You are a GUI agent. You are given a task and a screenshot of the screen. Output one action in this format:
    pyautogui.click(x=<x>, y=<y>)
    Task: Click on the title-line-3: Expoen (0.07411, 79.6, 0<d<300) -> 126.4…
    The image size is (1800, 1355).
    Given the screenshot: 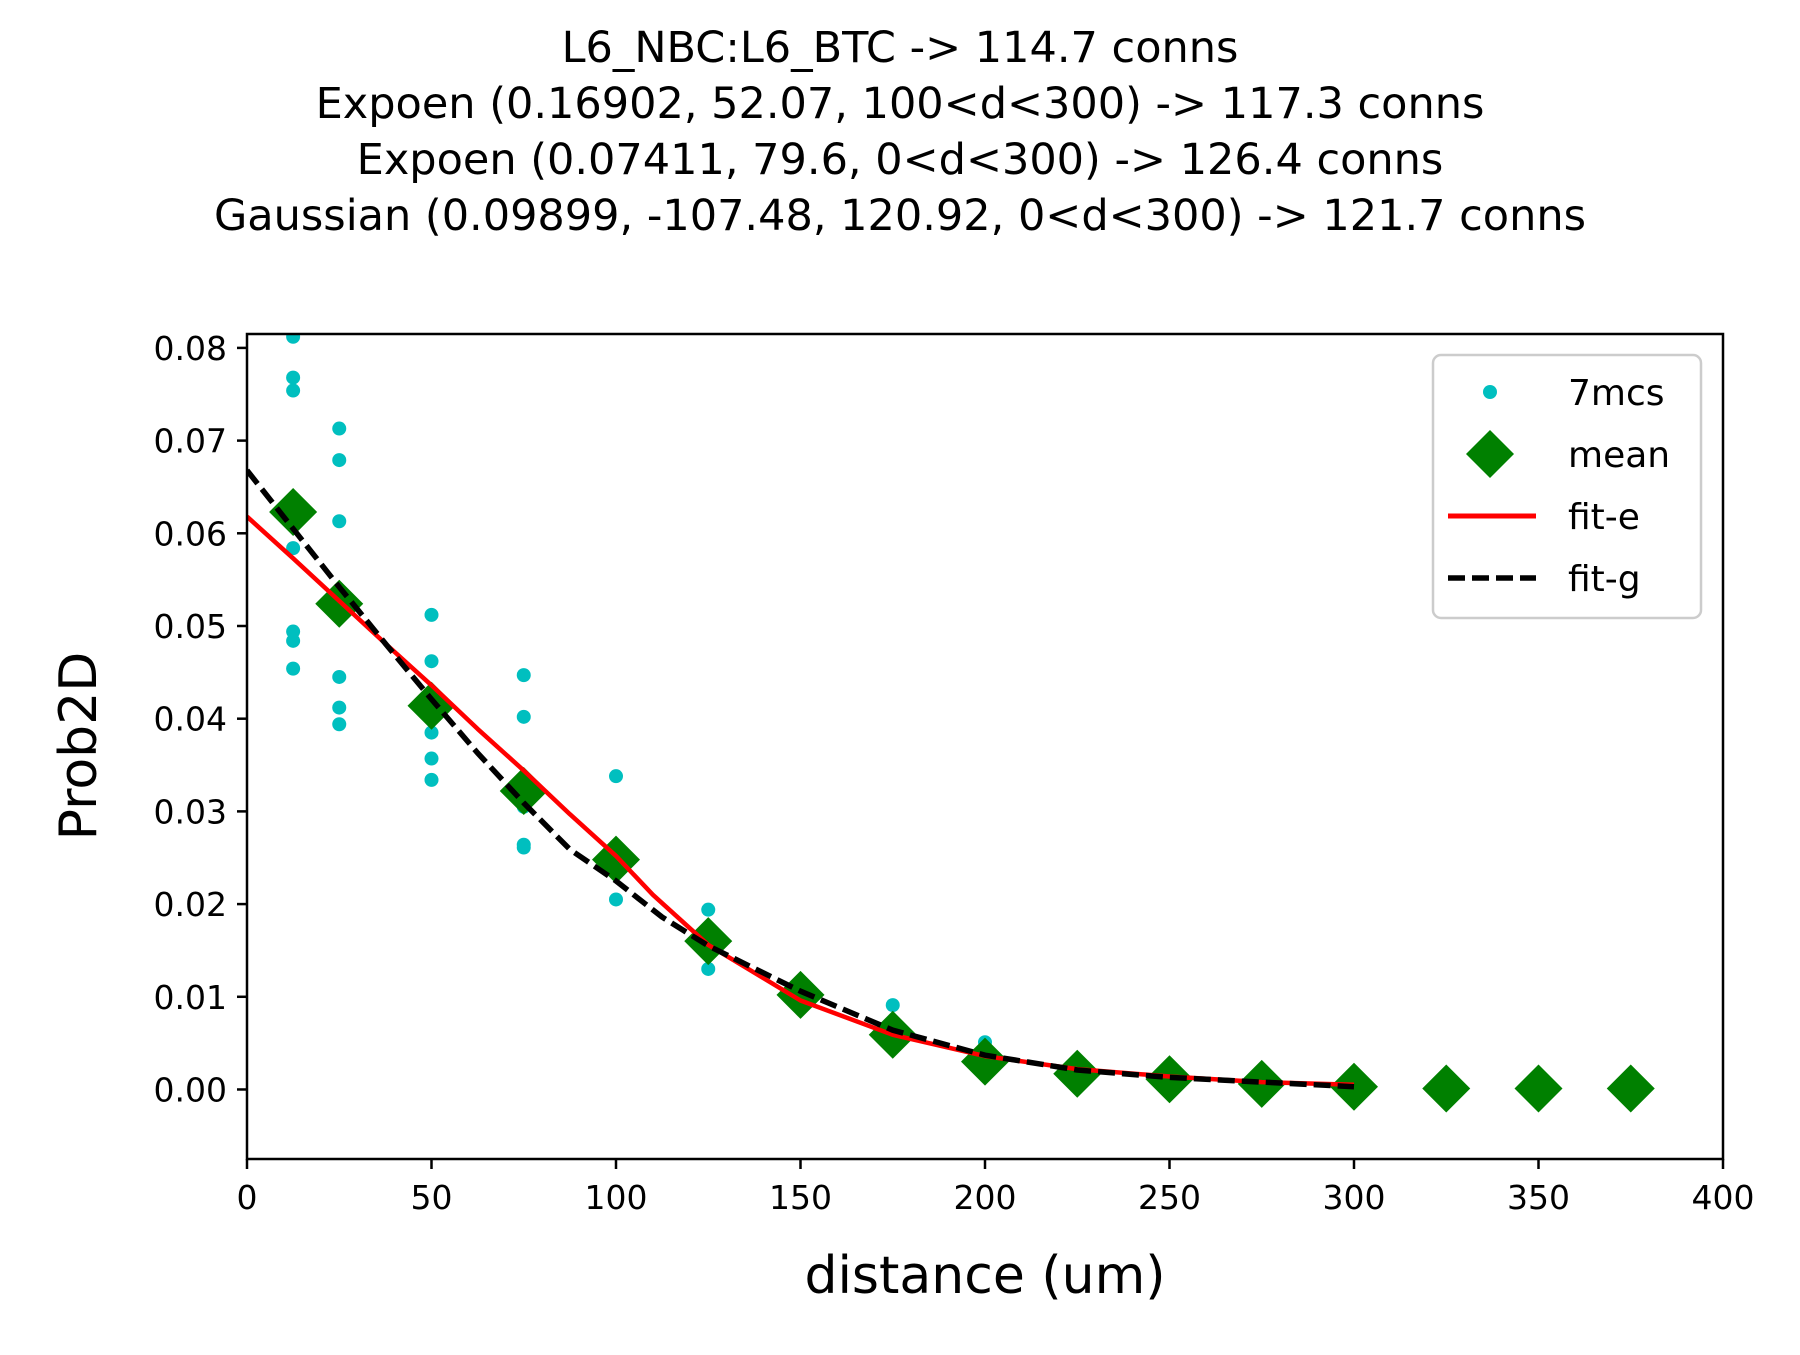 What is the action you would take?
    pyautogui.click(x=900, y=160)
    